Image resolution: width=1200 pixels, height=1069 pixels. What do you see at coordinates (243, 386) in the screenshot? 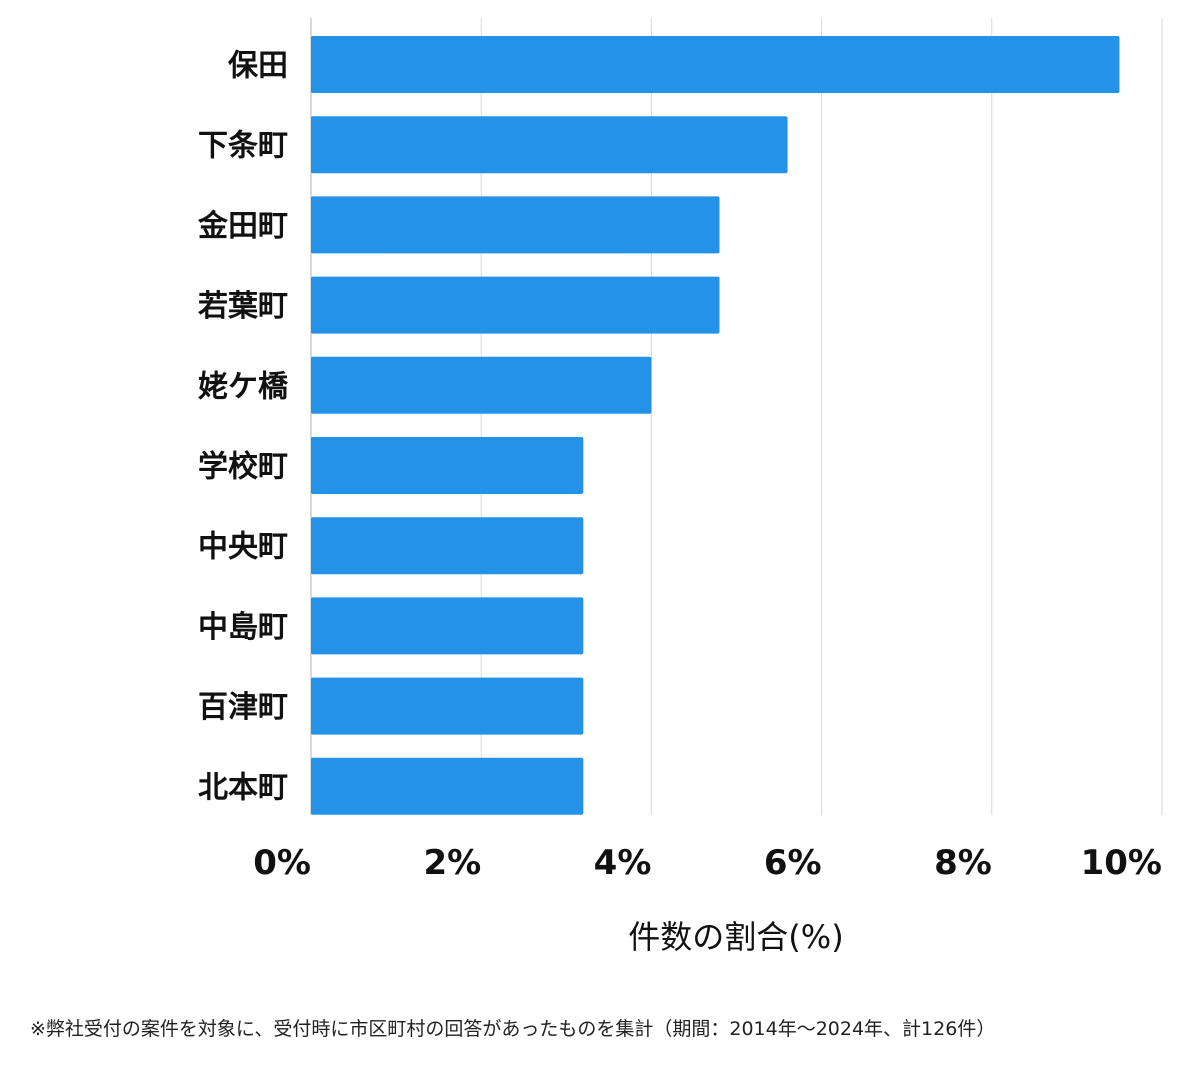
I see `category-label-5: 姥ケ橋` at bounding box center [243, 386].